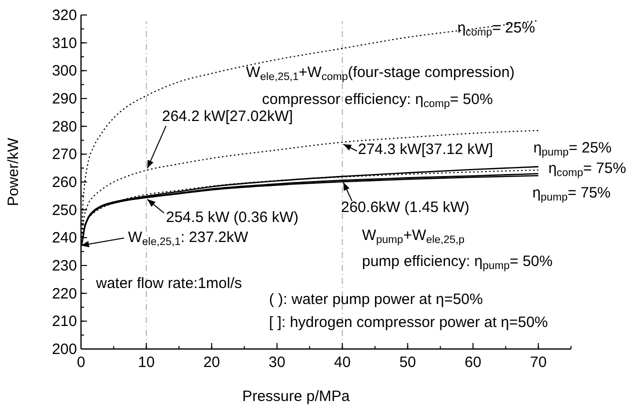  Describe the element at coordinates (426, 149) in the screenshot. I see `annotation: 274.3 kW[37.12 kW]` at that location.